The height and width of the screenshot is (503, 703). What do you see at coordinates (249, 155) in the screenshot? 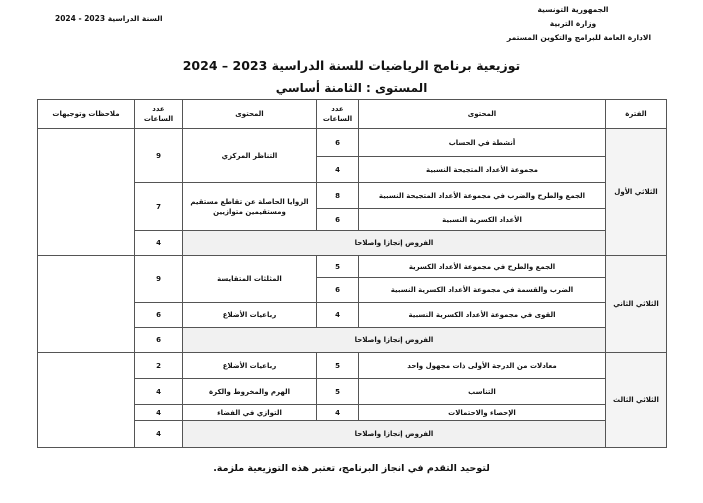
I see `content-cell: التناظر المركزي` at bounding box center [249, 155].